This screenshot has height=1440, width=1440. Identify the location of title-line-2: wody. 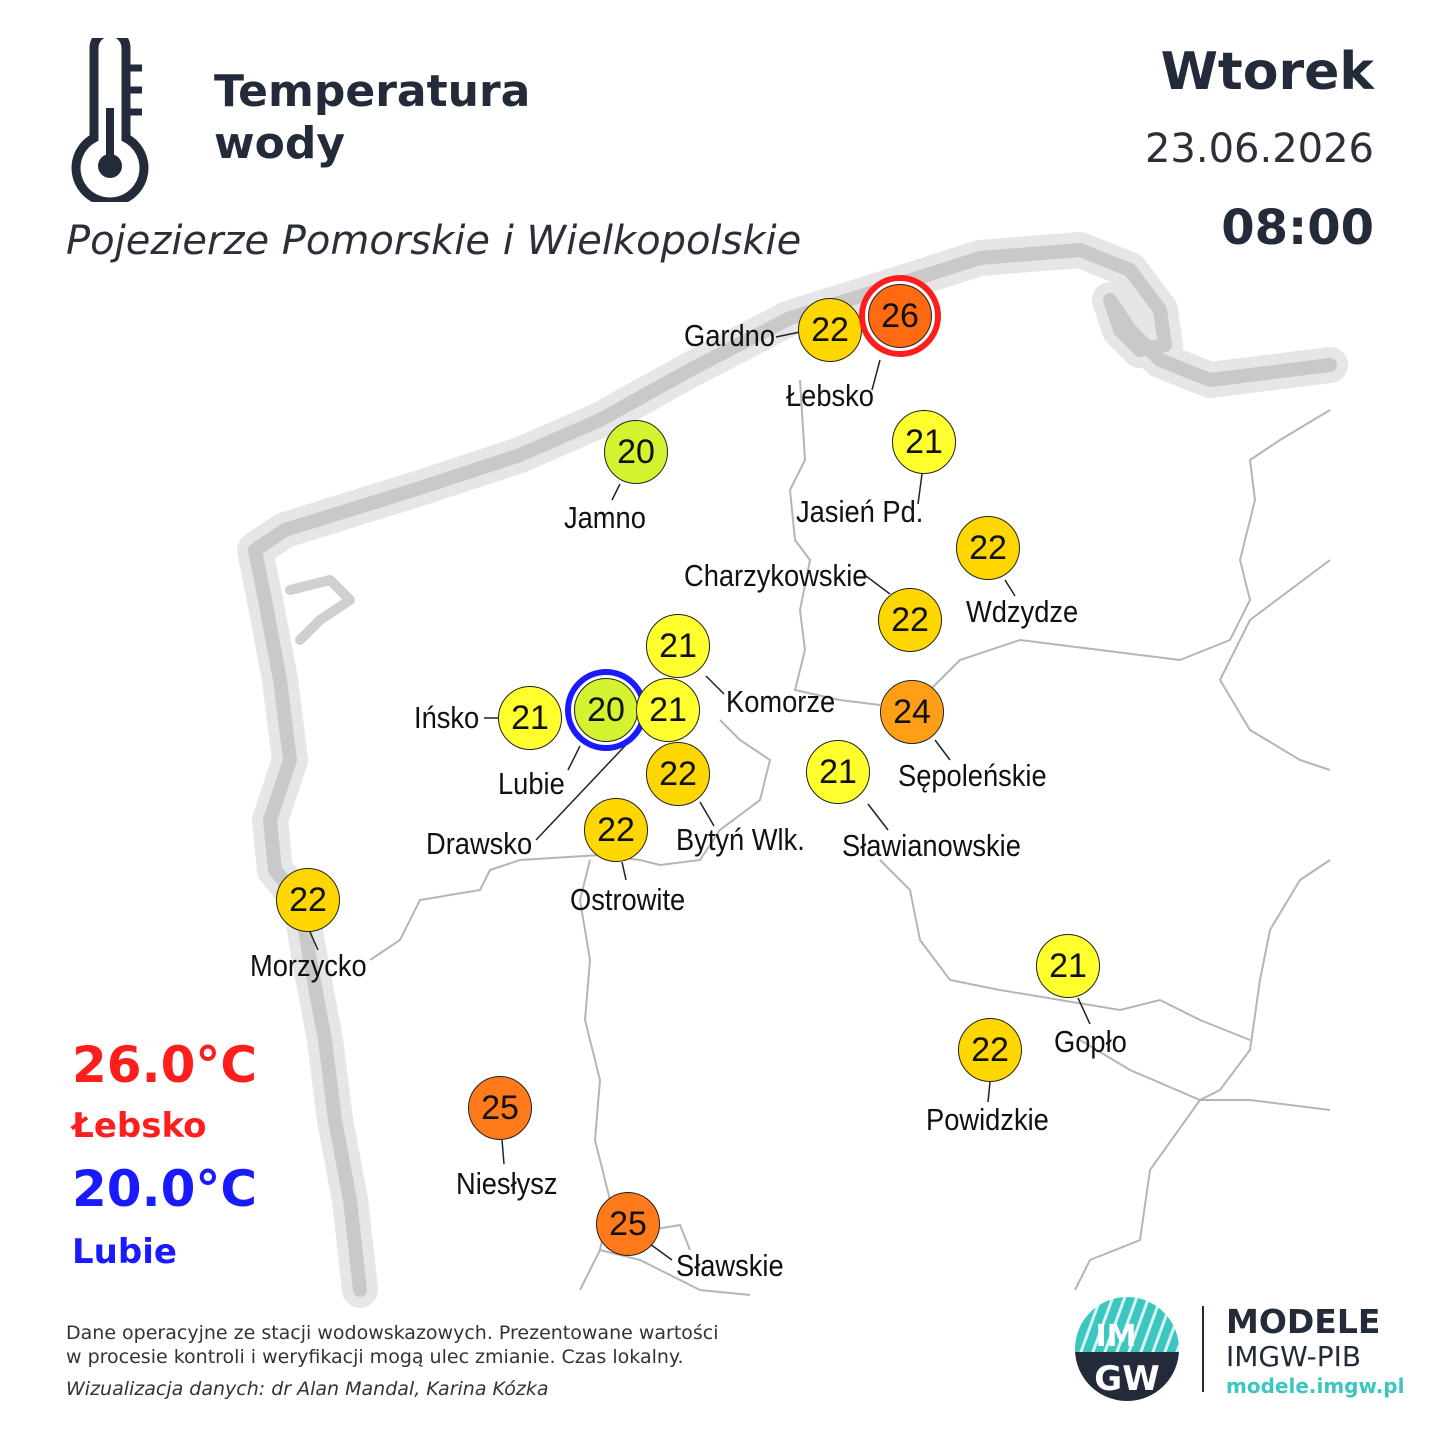
(280, 143).